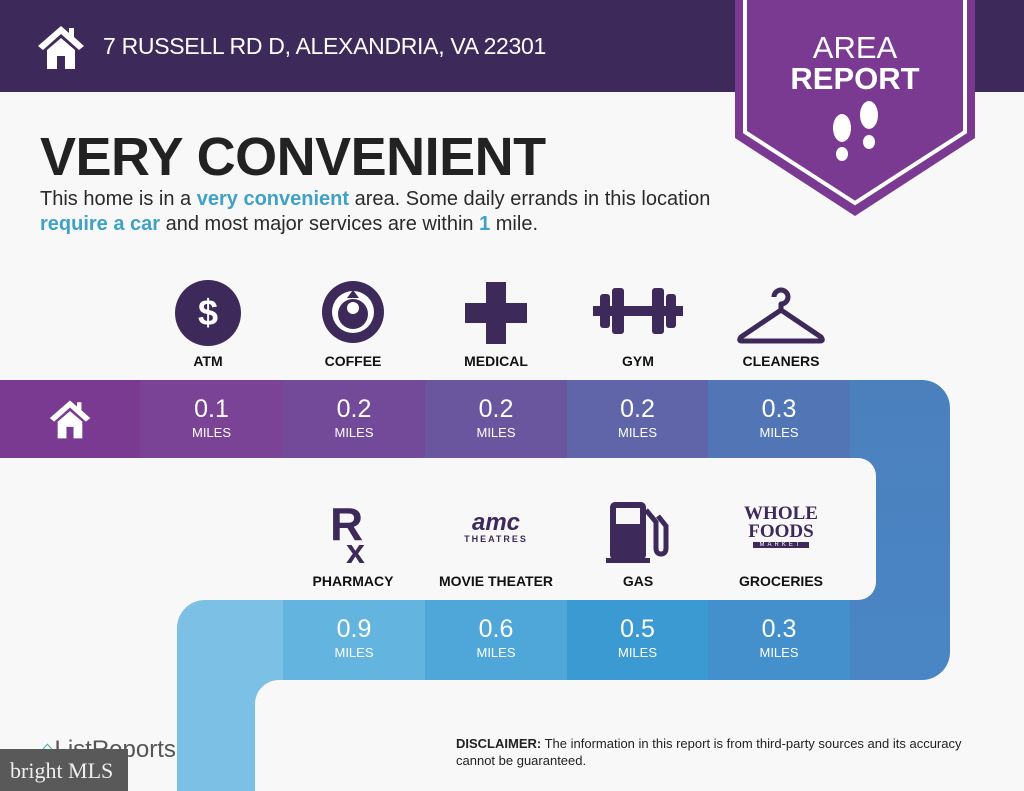 The height and width of the screenshot is (791, 1024). I want to click on distance-value: 0.1, so click(211, 409).